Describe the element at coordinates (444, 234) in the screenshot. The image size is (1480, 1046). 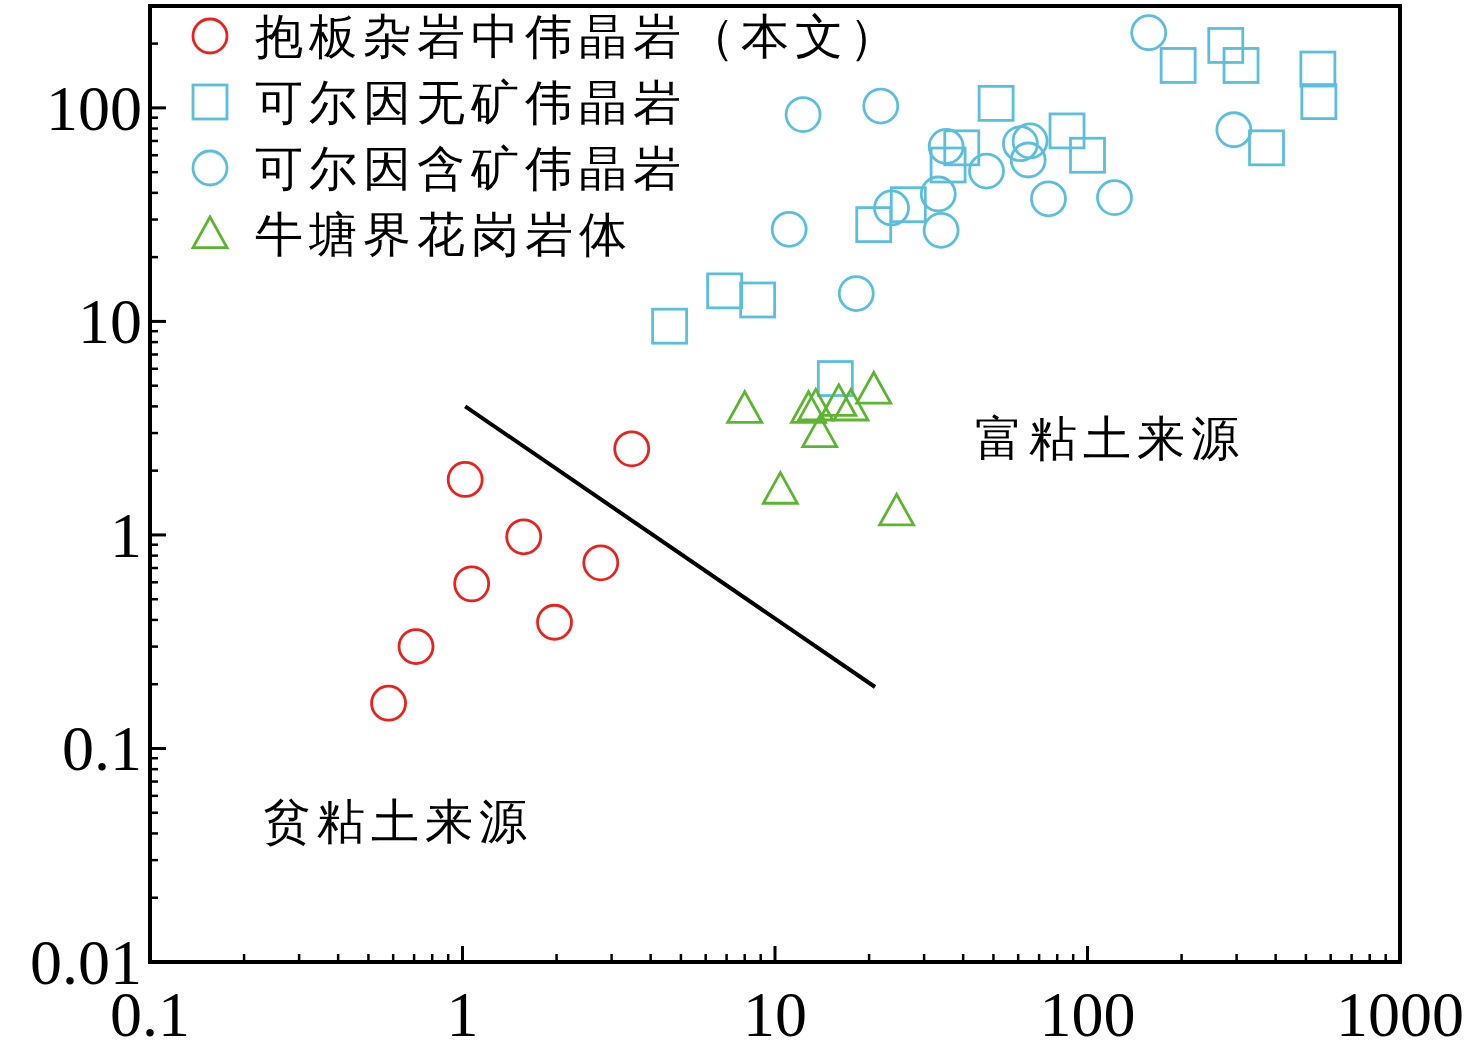
I see `legend-label: 牛塘界花岗岩体` at that location.